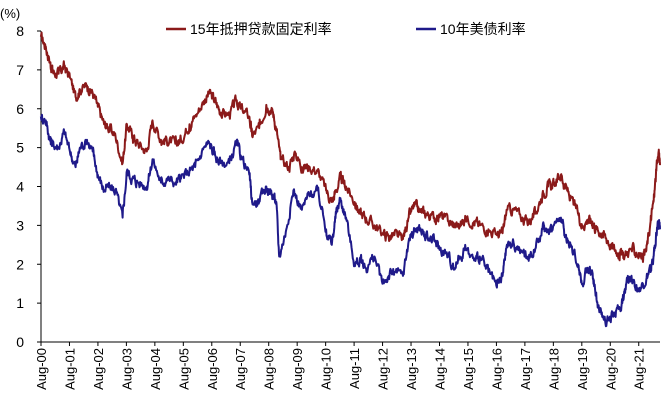 The image size is (669, 409). Describe the element at coordinates (582, 369) in the screenshot. I see `x-tick-label: Aug-19` at that location.